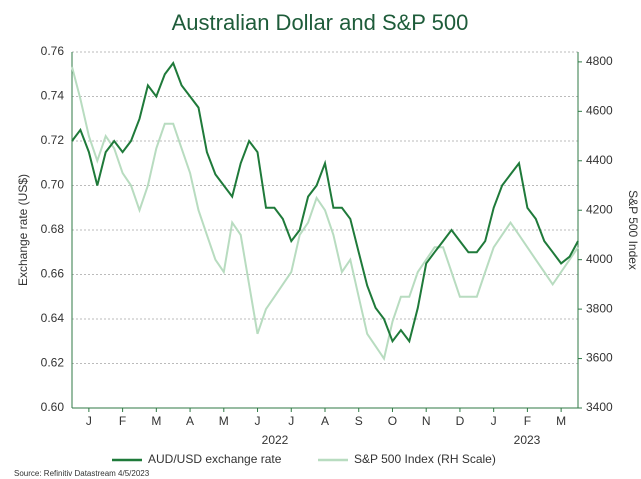 This screenshot has height=479, width=641. Describe the element at coordinates (53, 140) in the screenshot. I see `y-tick-label: 0.72` at that location.